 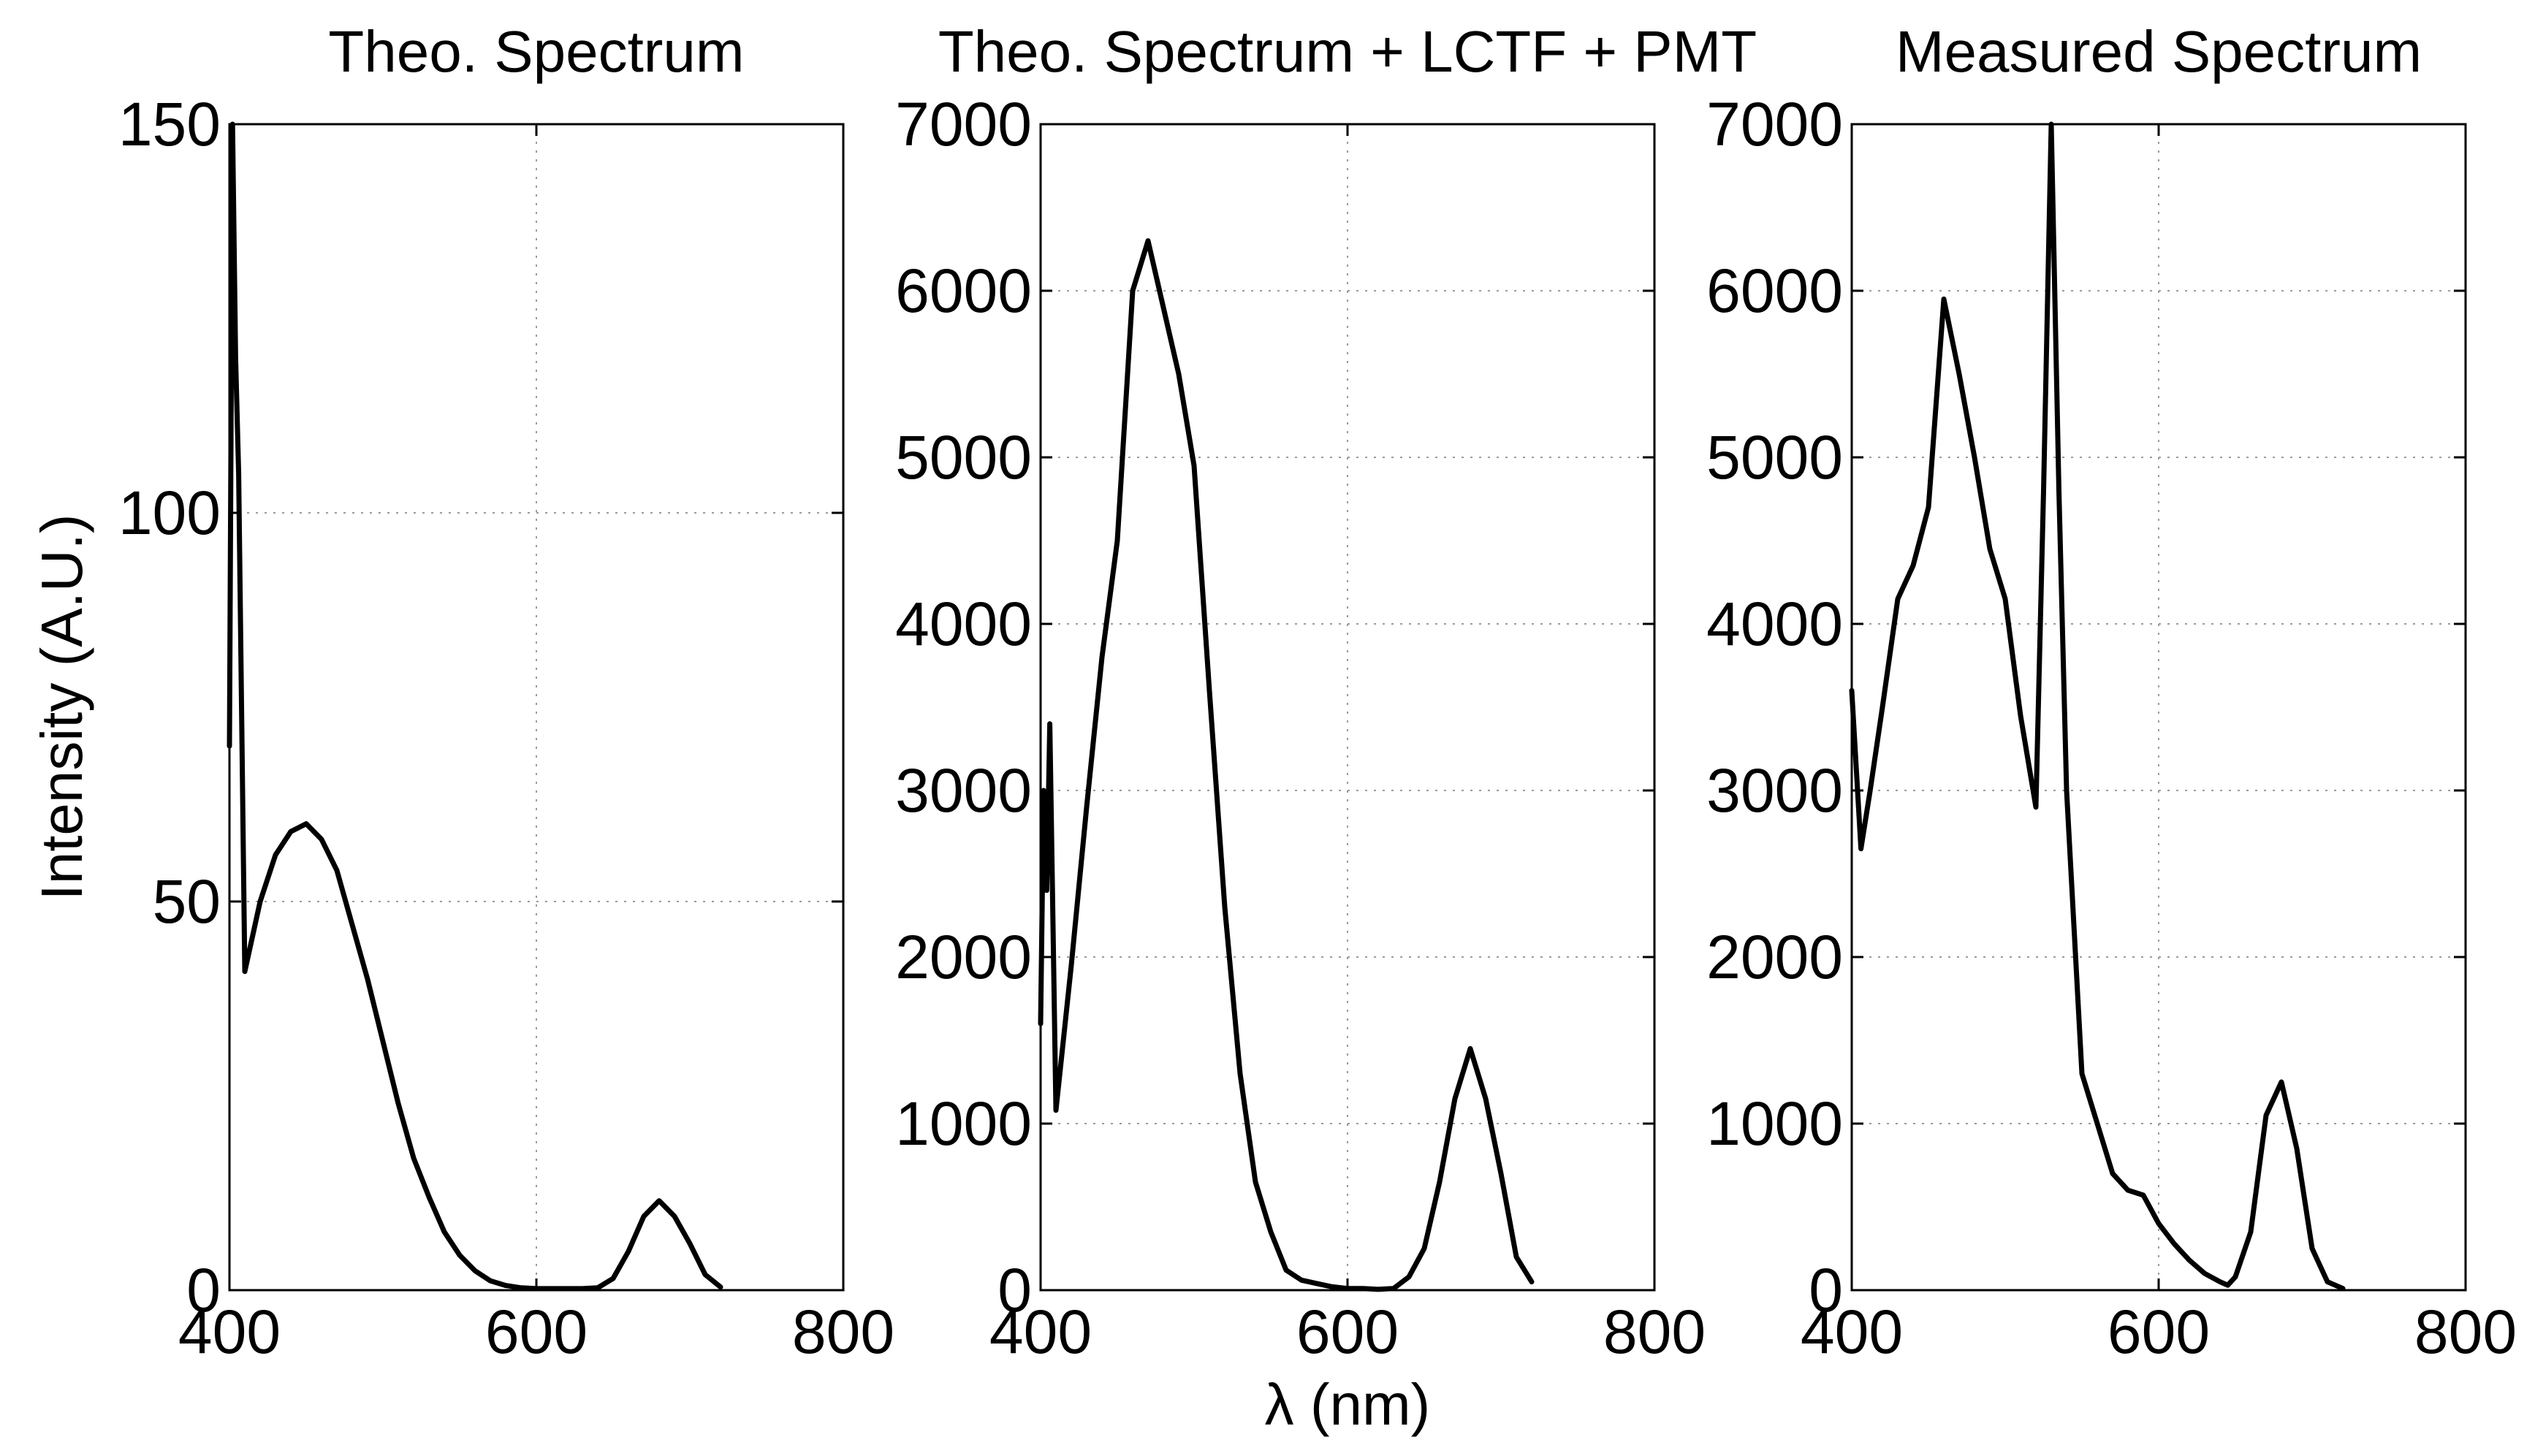 What do you see at coordinates (169, 513) in the screenshot?
I see `y-tick-label: 100` at bounding box center [169, 513].